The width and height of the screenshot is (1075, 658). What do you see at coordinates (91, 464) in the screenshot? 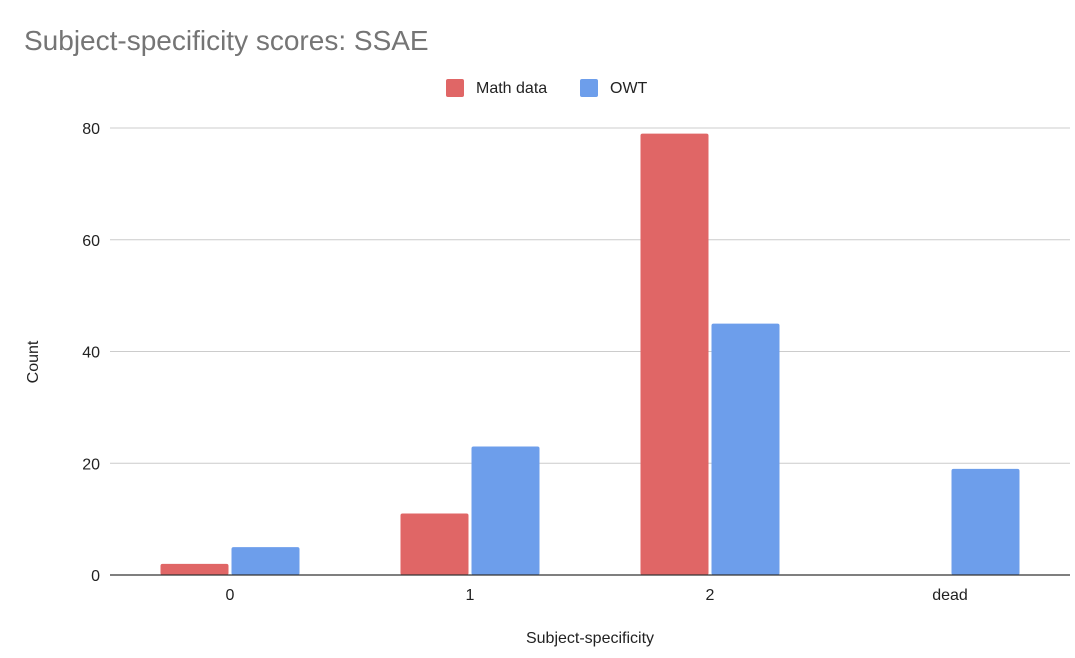
I see `y-tick-label: 20` at bounding box center [91, 464].